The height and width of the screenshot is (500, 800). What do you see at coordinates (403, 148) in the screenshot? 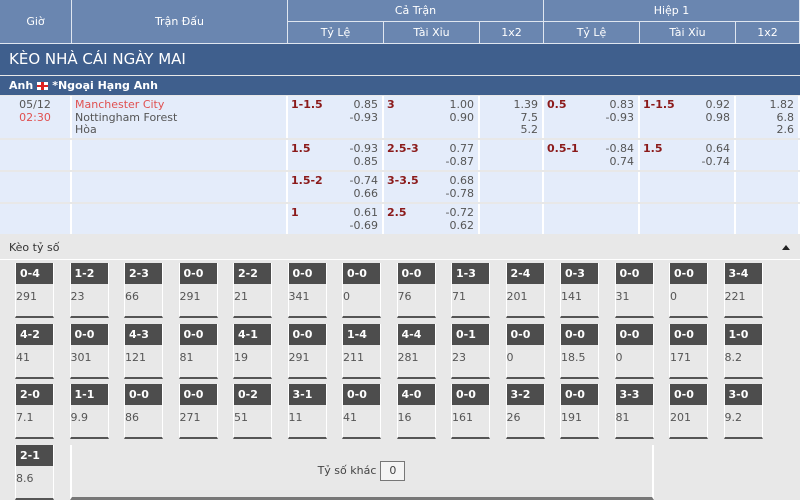
I see `ft-over-under-line: 2.5-3` at bounding box center [403, 148].